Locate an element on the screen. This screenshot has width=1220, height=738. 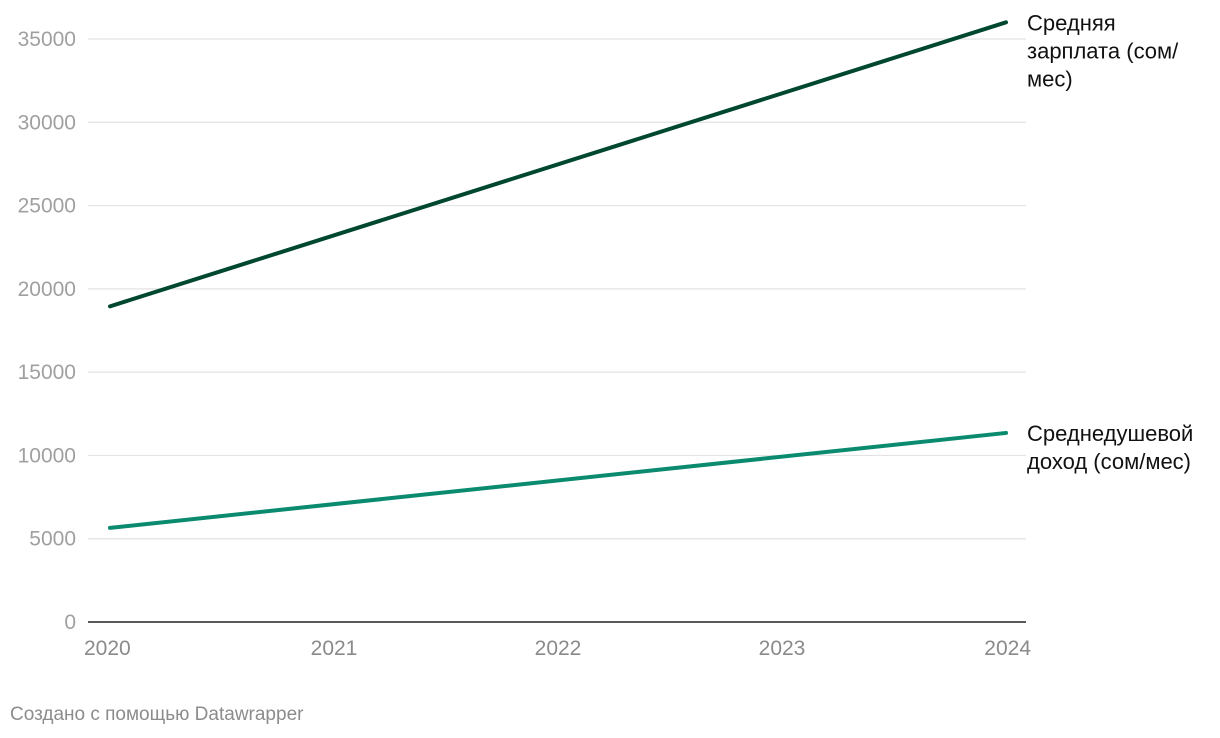
series-label: зарплата (сом/ is located at coordinates (1103, 50).